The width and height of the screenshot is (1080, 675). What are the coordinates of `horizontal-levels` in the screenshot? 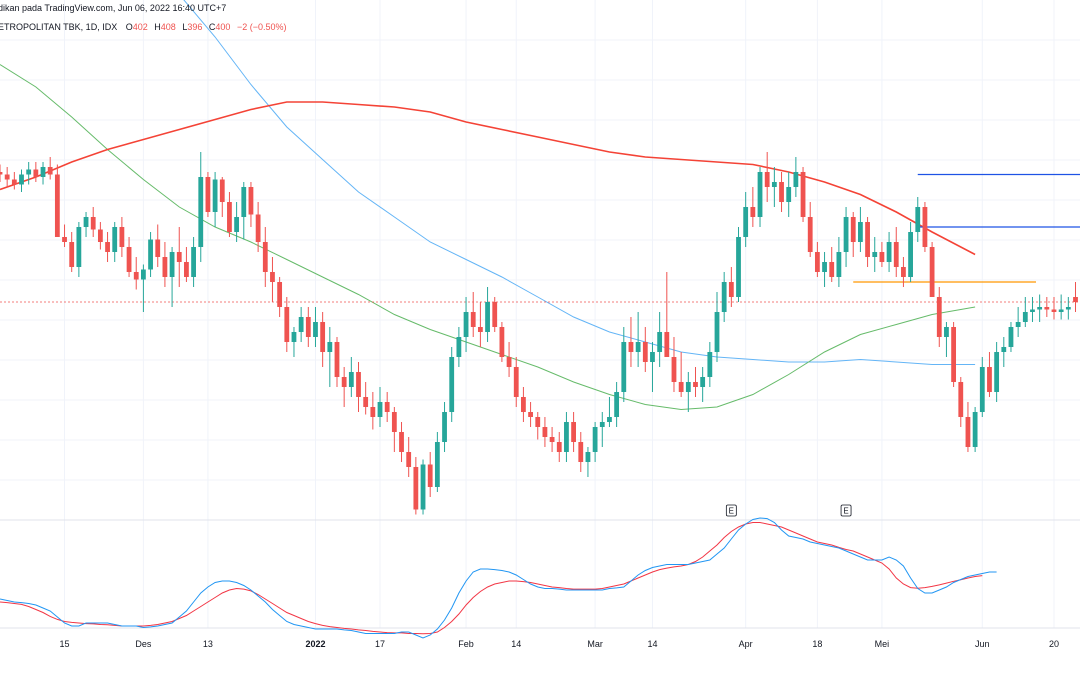 It's located at (966, 228).